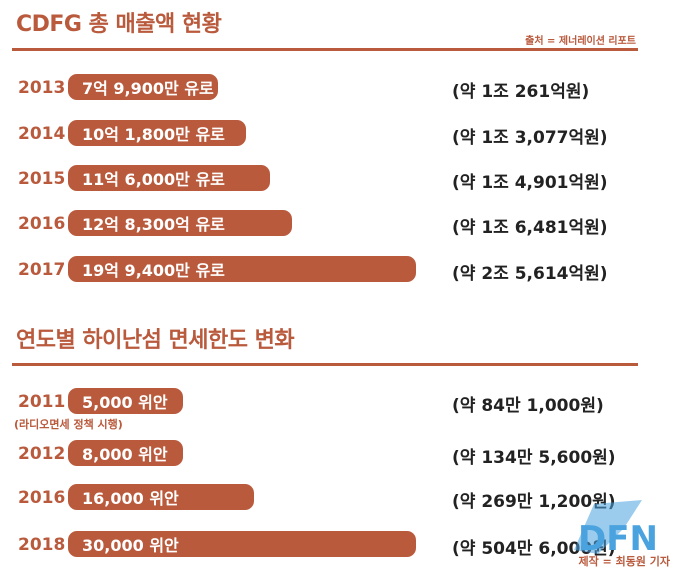 This screenshot has width=680, height=575. Describe the element at coordinates (624, 561) in the screenshot. I see `credit: 제작 = 최동원 기자` at that location.